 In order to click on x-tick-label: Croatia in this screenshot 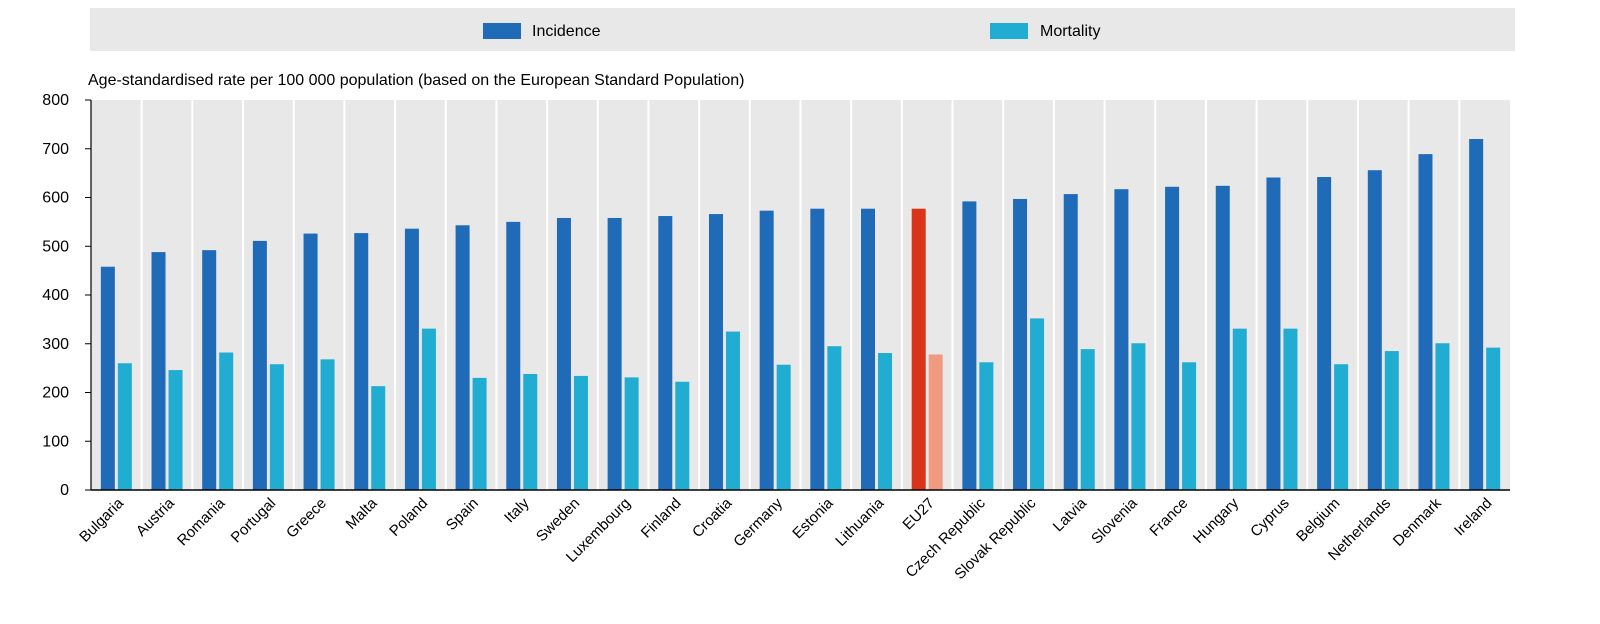, I will do `click(712, 517)`.